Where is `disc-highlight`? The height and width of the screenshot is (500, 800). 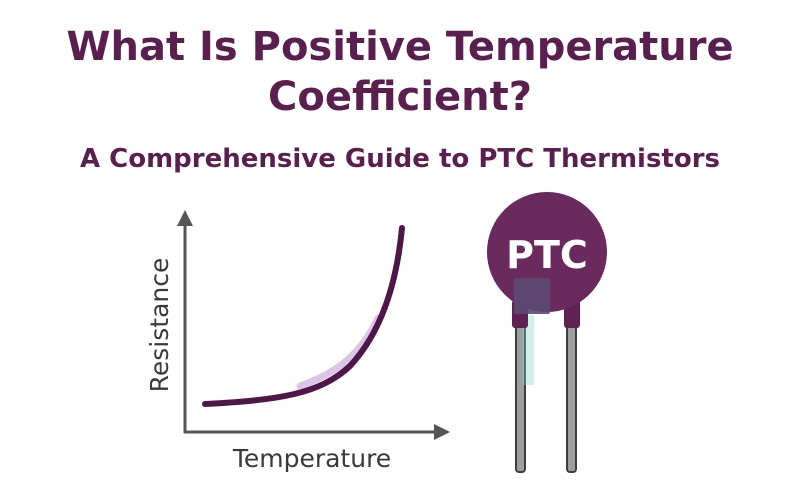
disc-highlight is located at coordinates (532, 296).